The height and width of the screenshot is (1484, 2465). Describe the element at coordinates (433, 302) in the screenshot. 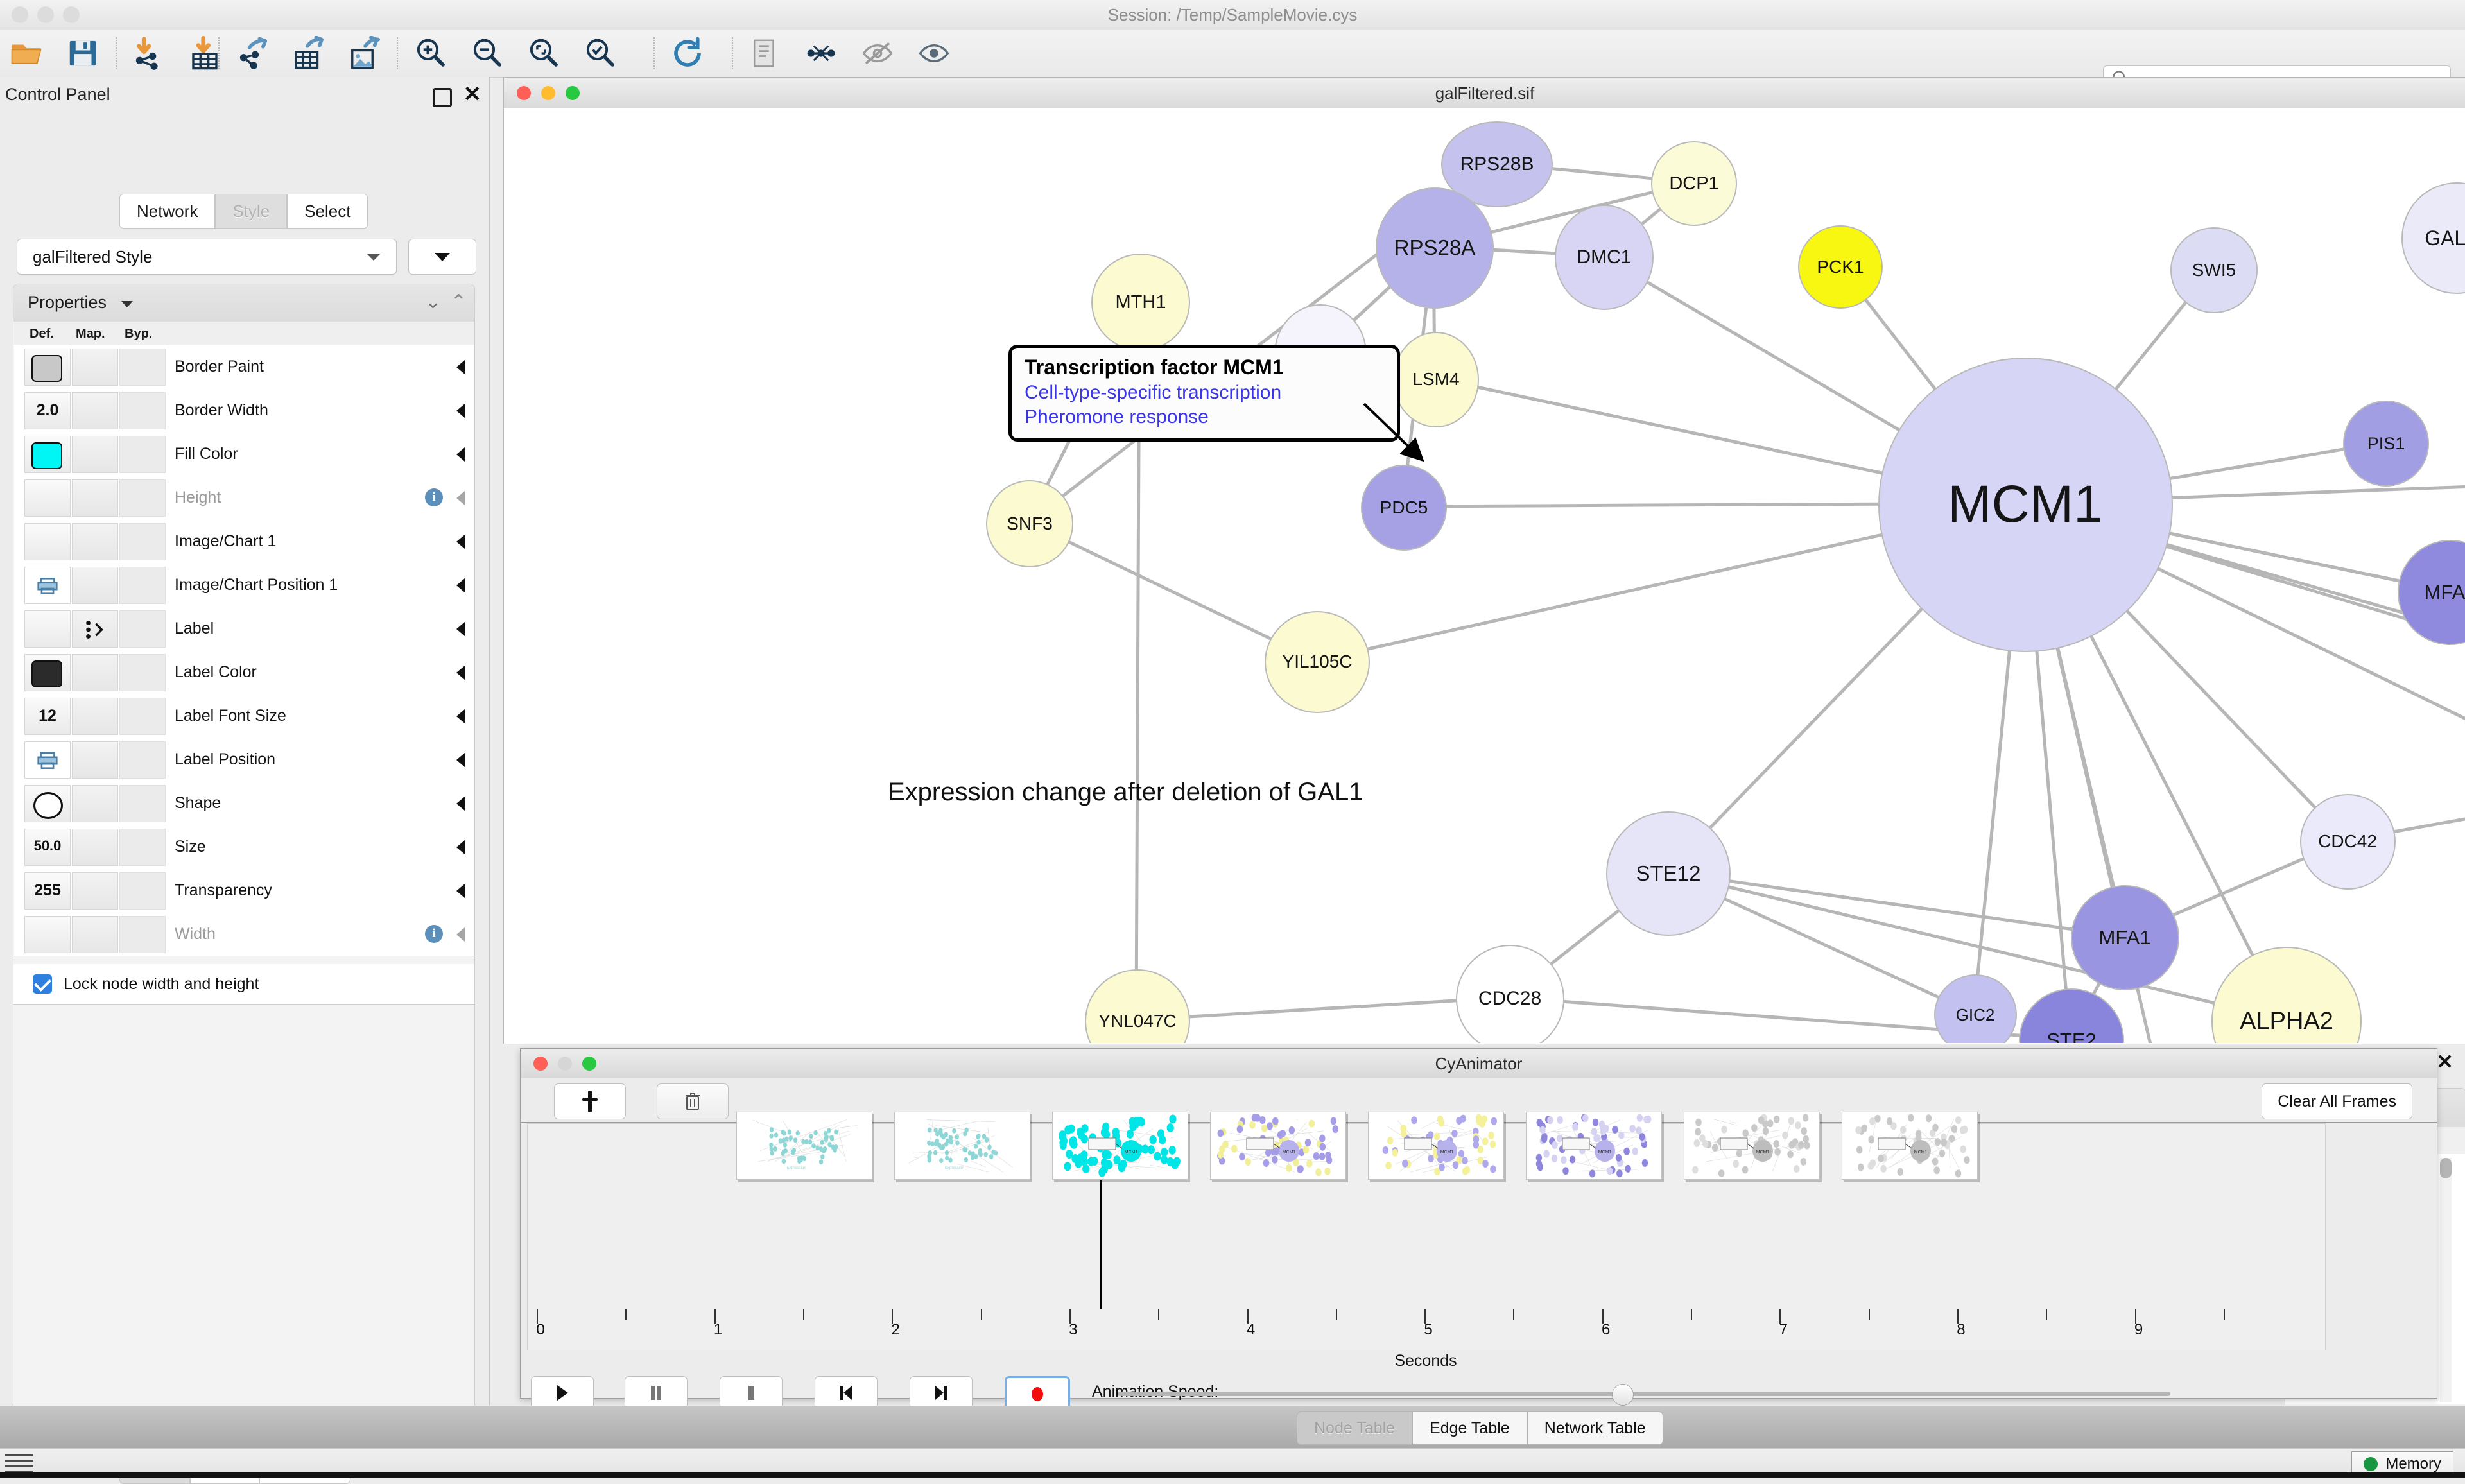

I see `chevrons-down-icon: ⌄` at that location.